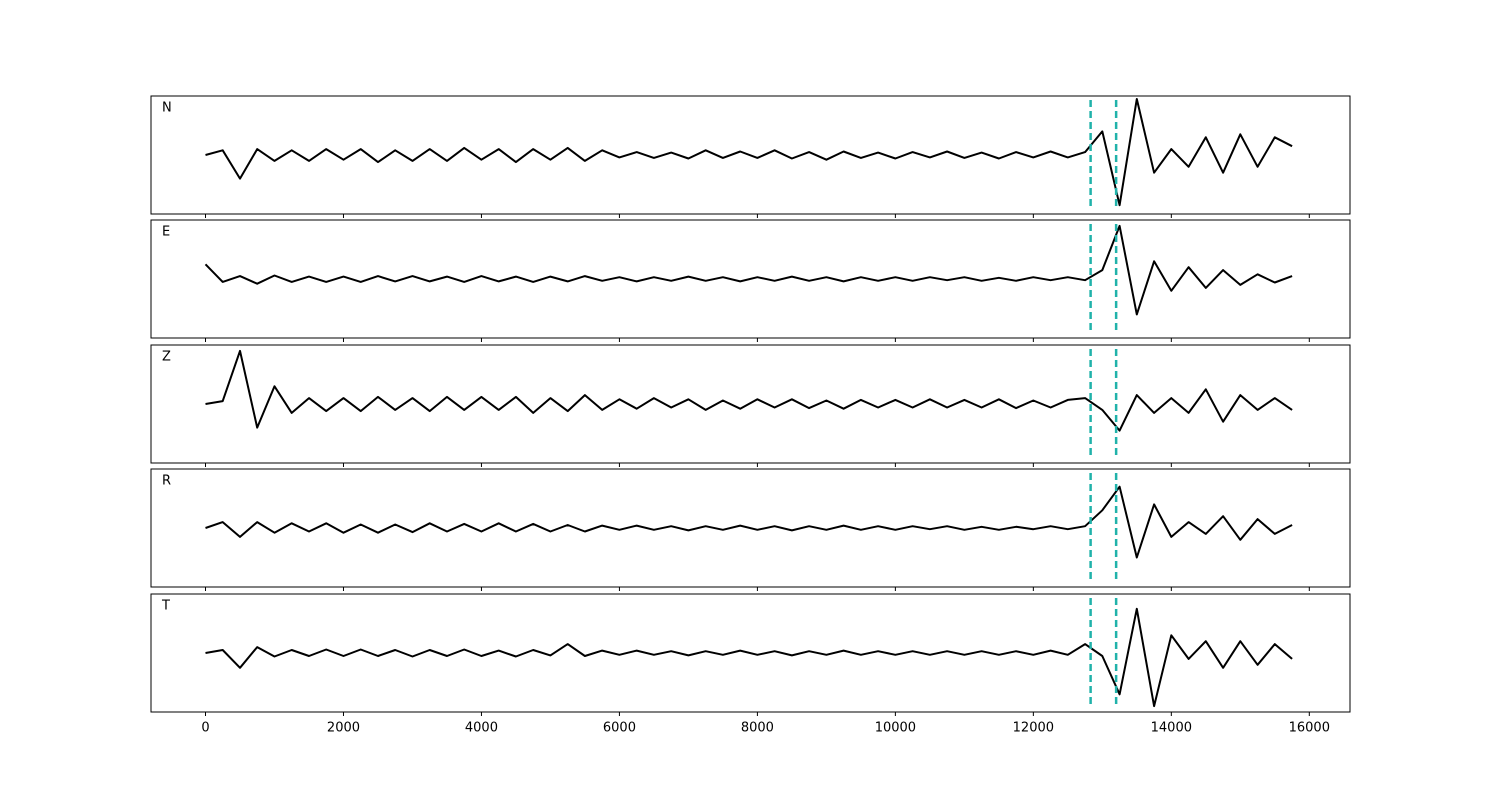 The width and height of the screenshot is (1500, 800). Describe the element at coordinates (166, 481) in the screenshot. I see `panel-label: R` at that location.